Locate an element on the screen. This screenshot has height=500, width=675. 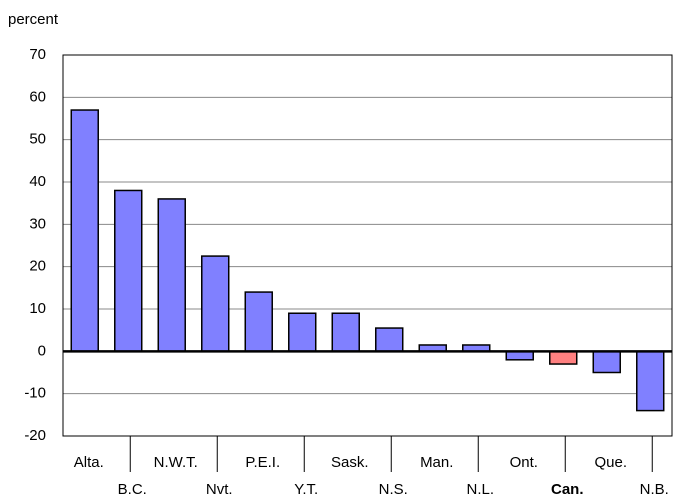
x-tick-label: Sask. is located at coordinates (350, 462).